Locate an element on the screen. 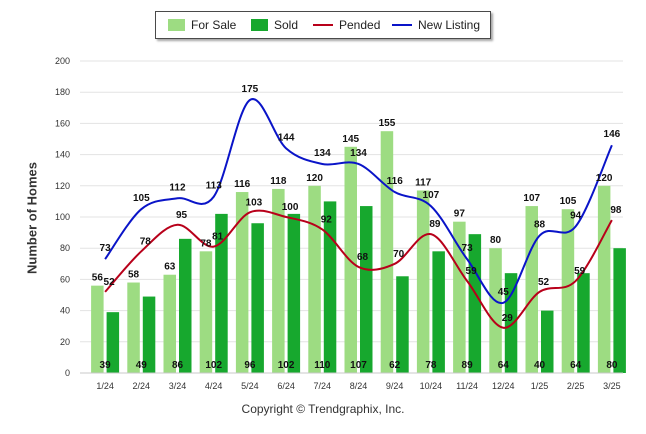  data-label-new-listing: 45 is located at coordinates (504, 292).